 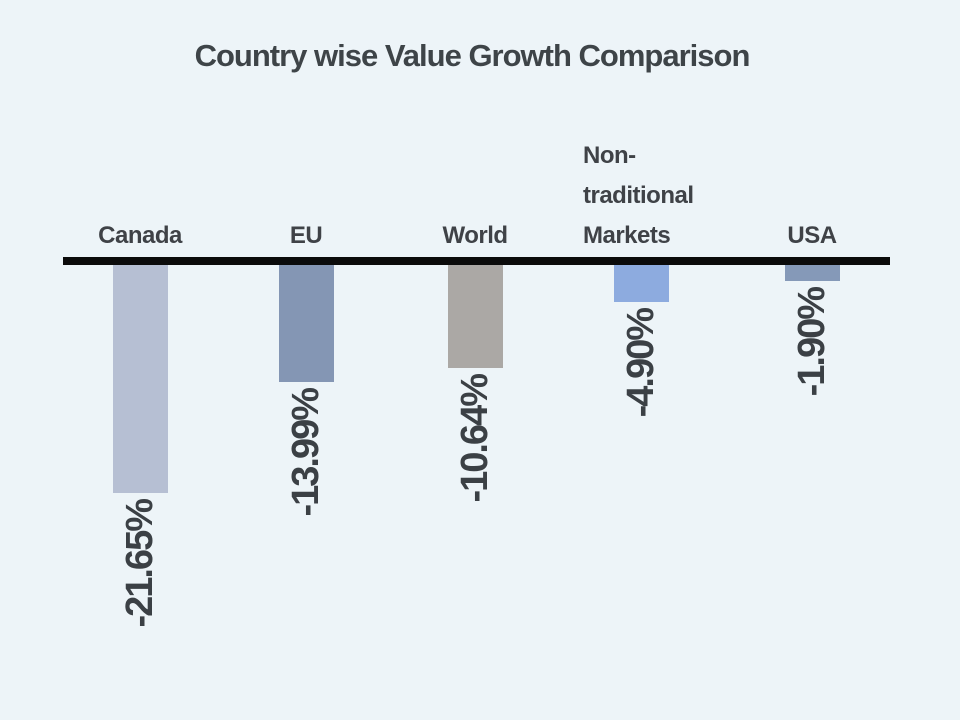 I want to click on category-label-eu: EU, so click(x=306, y=235).